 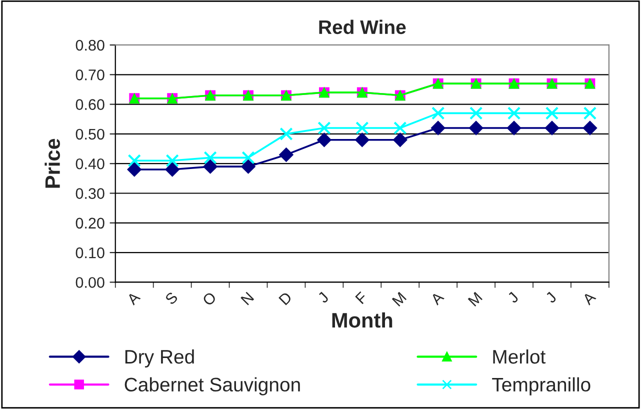 I want to click on y-tick-label: 0.60, so click(x=90, y=104).